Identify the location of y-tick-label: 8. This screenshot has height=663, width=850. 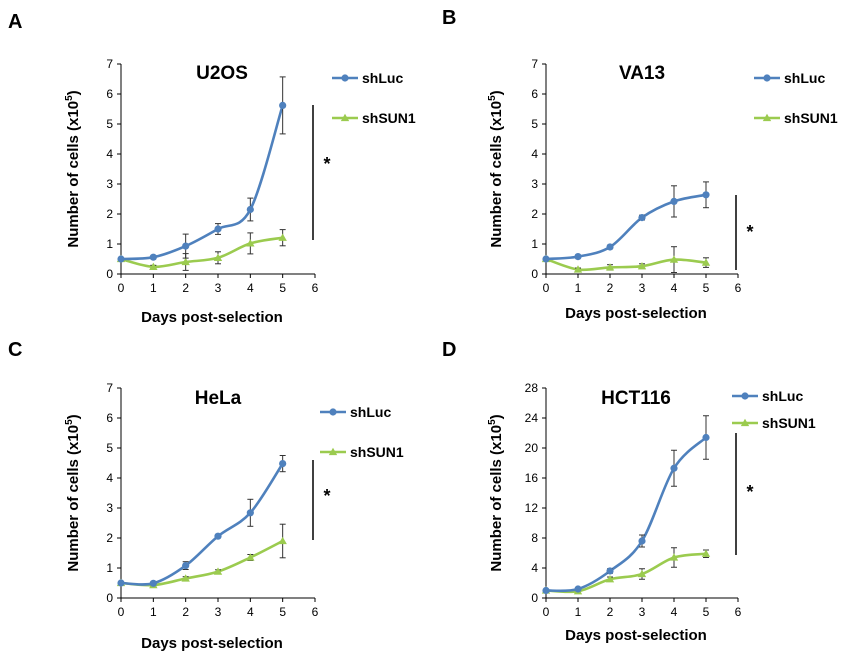
(534, 538).